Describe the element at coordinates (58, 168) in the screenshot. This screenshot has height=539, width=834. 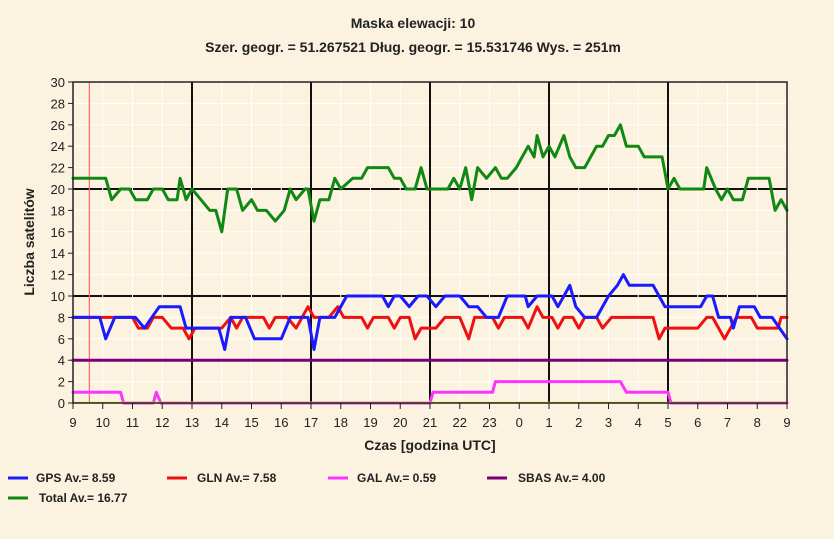
I see `y-tick-label: 22` at that location.